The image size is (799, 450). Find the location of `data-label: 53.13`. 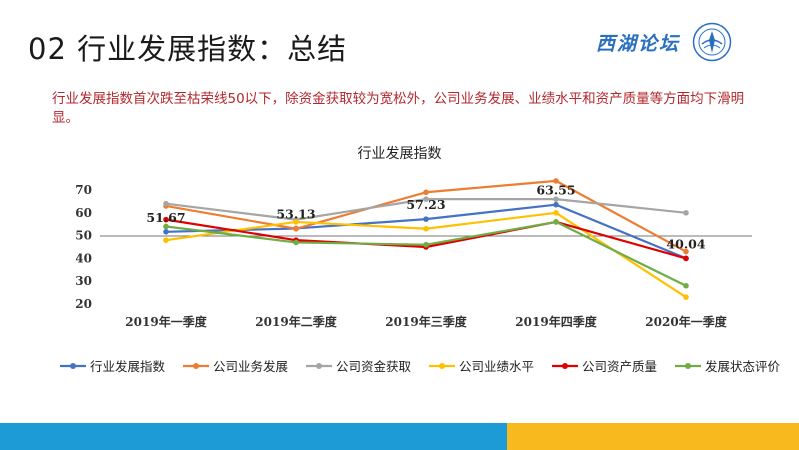

data-label: 53.13 is located at coordinates (295, 213).